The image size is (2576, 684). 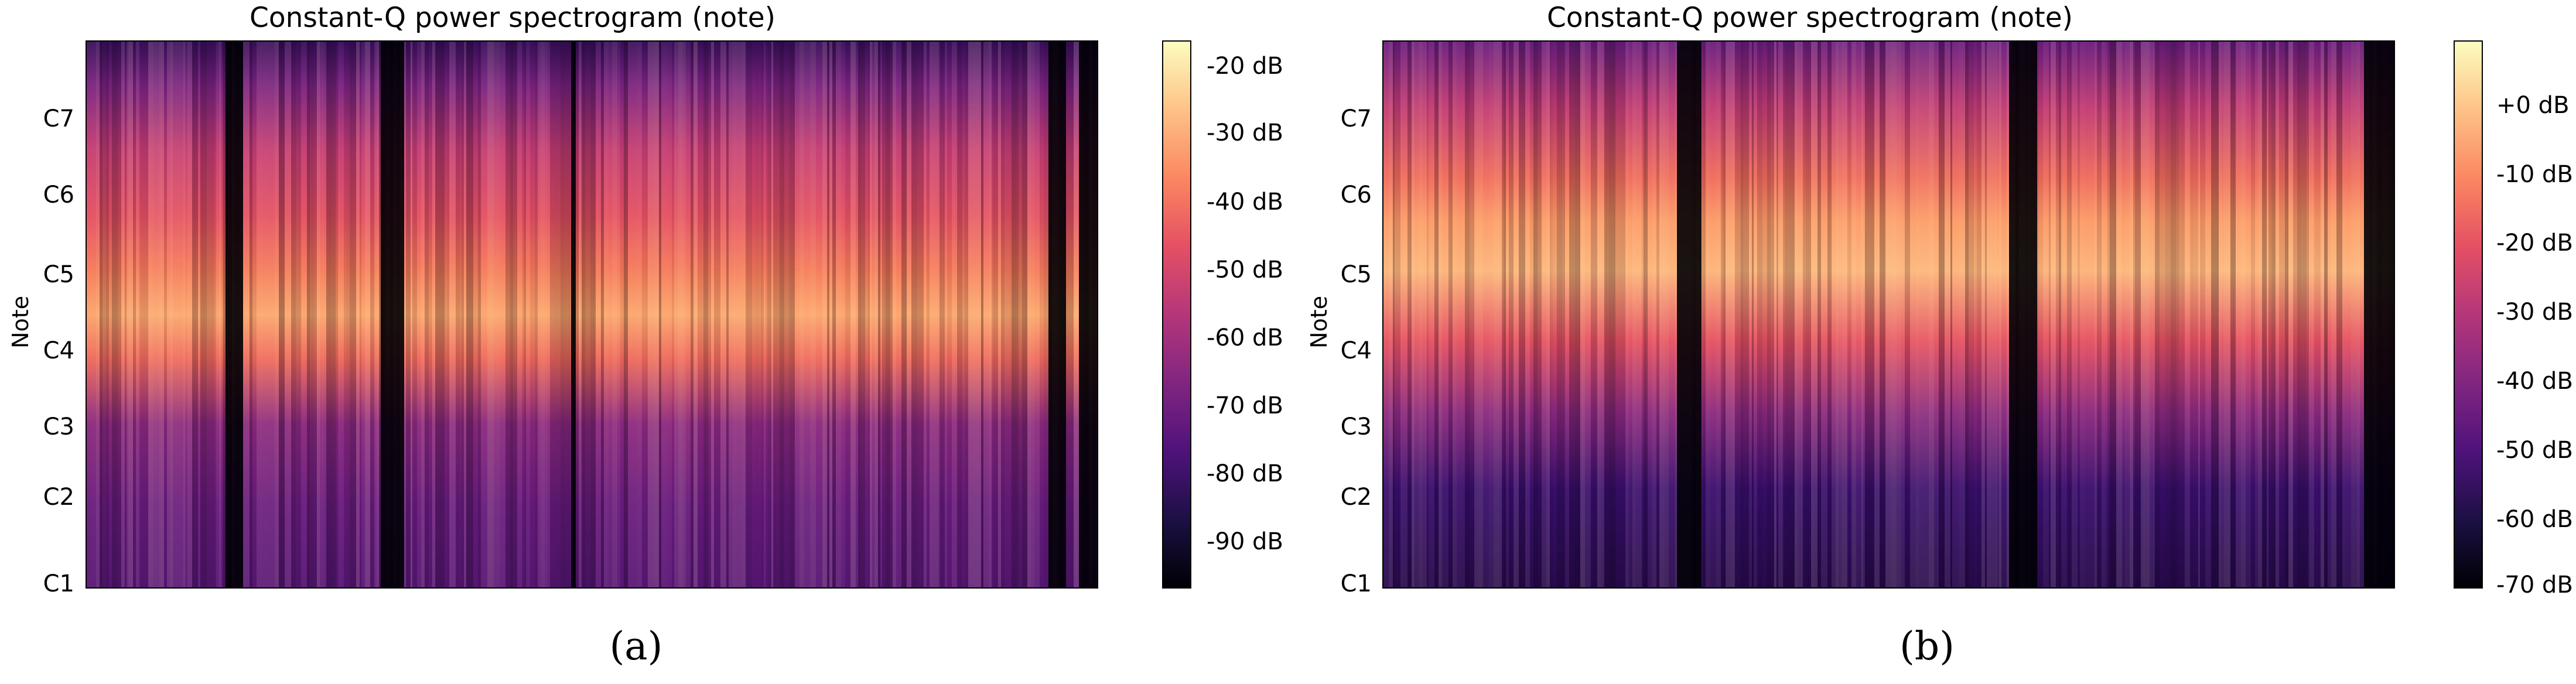 I want to click on y-axis: Note C1 C2 C3 C4 C5 C6 C7, so click(x=41, y=351).